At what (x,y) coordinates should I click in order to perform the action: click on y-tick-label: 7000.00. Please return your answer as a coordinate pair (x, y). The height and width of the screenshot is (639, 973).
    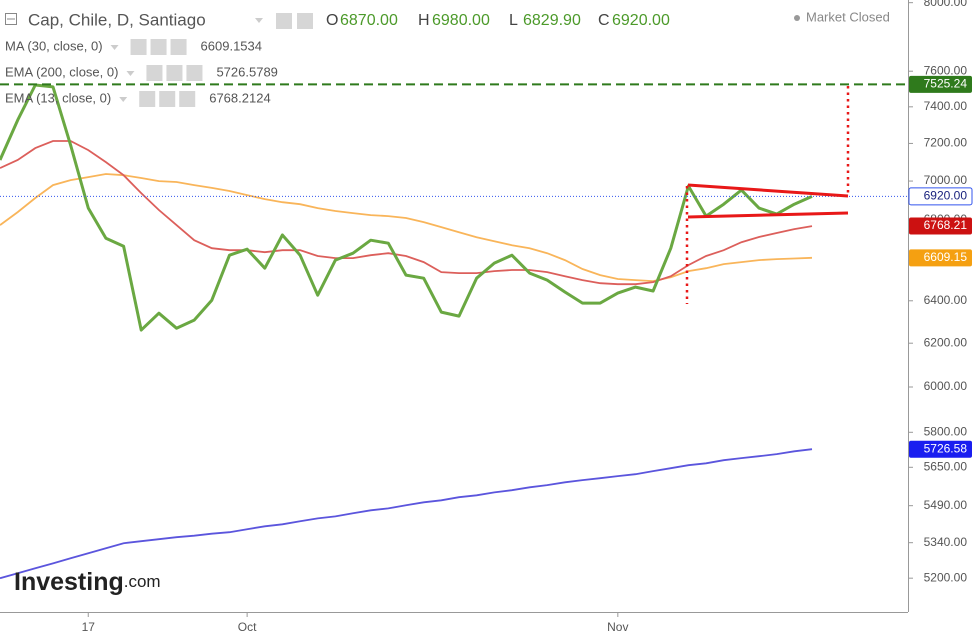
    Looking at the image, I should click on (946, 180).